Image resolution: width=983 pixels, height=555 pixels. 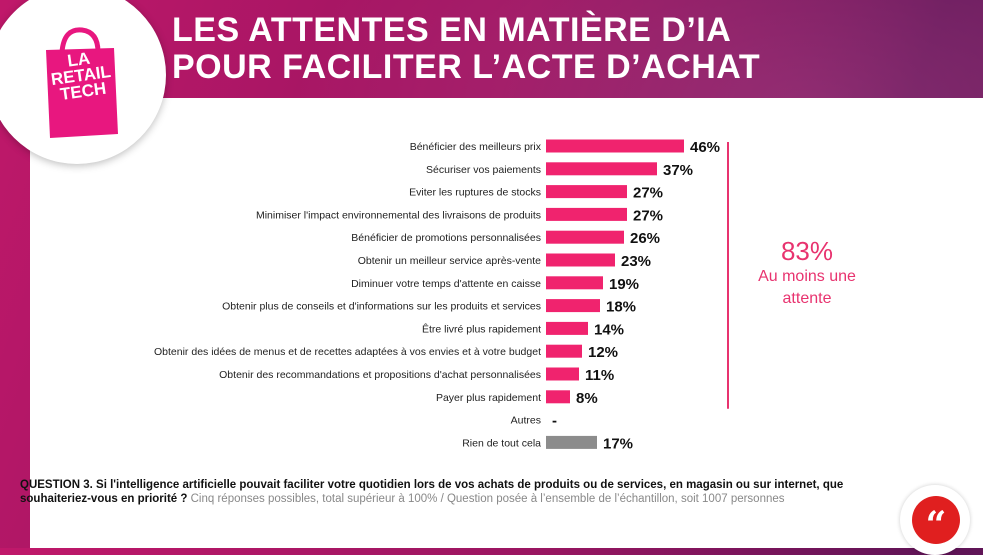 What do you see at coordinates (645, 238) in the screenshot?
I see `value-label: 26%` at bounding box center [645, 238].